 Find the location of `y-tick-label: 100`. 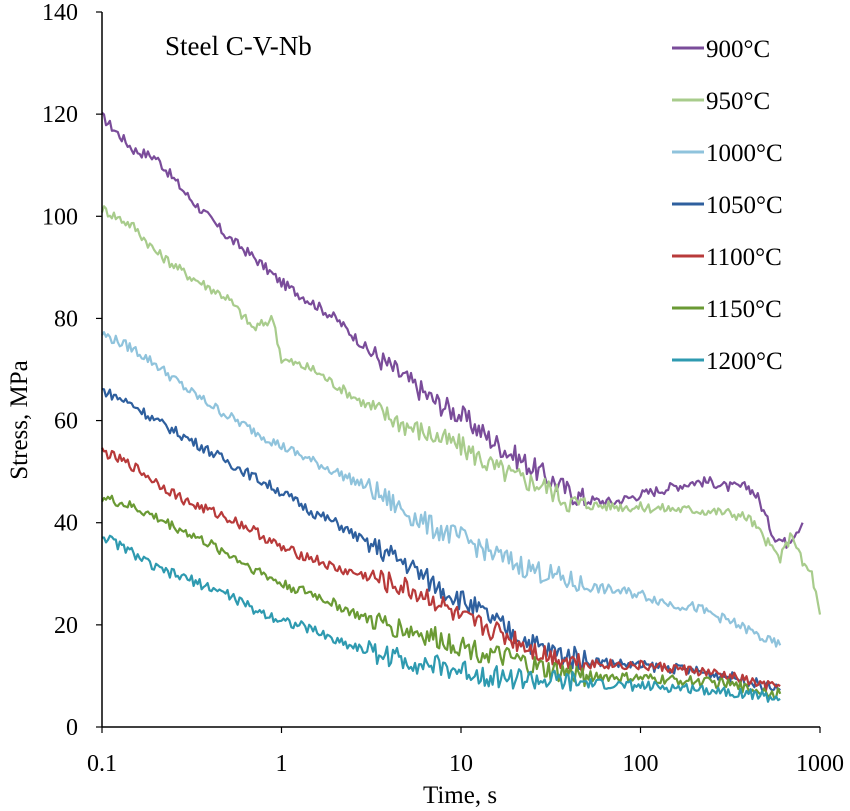

y-tick-label: 100 is located at coordinates (60, 217).